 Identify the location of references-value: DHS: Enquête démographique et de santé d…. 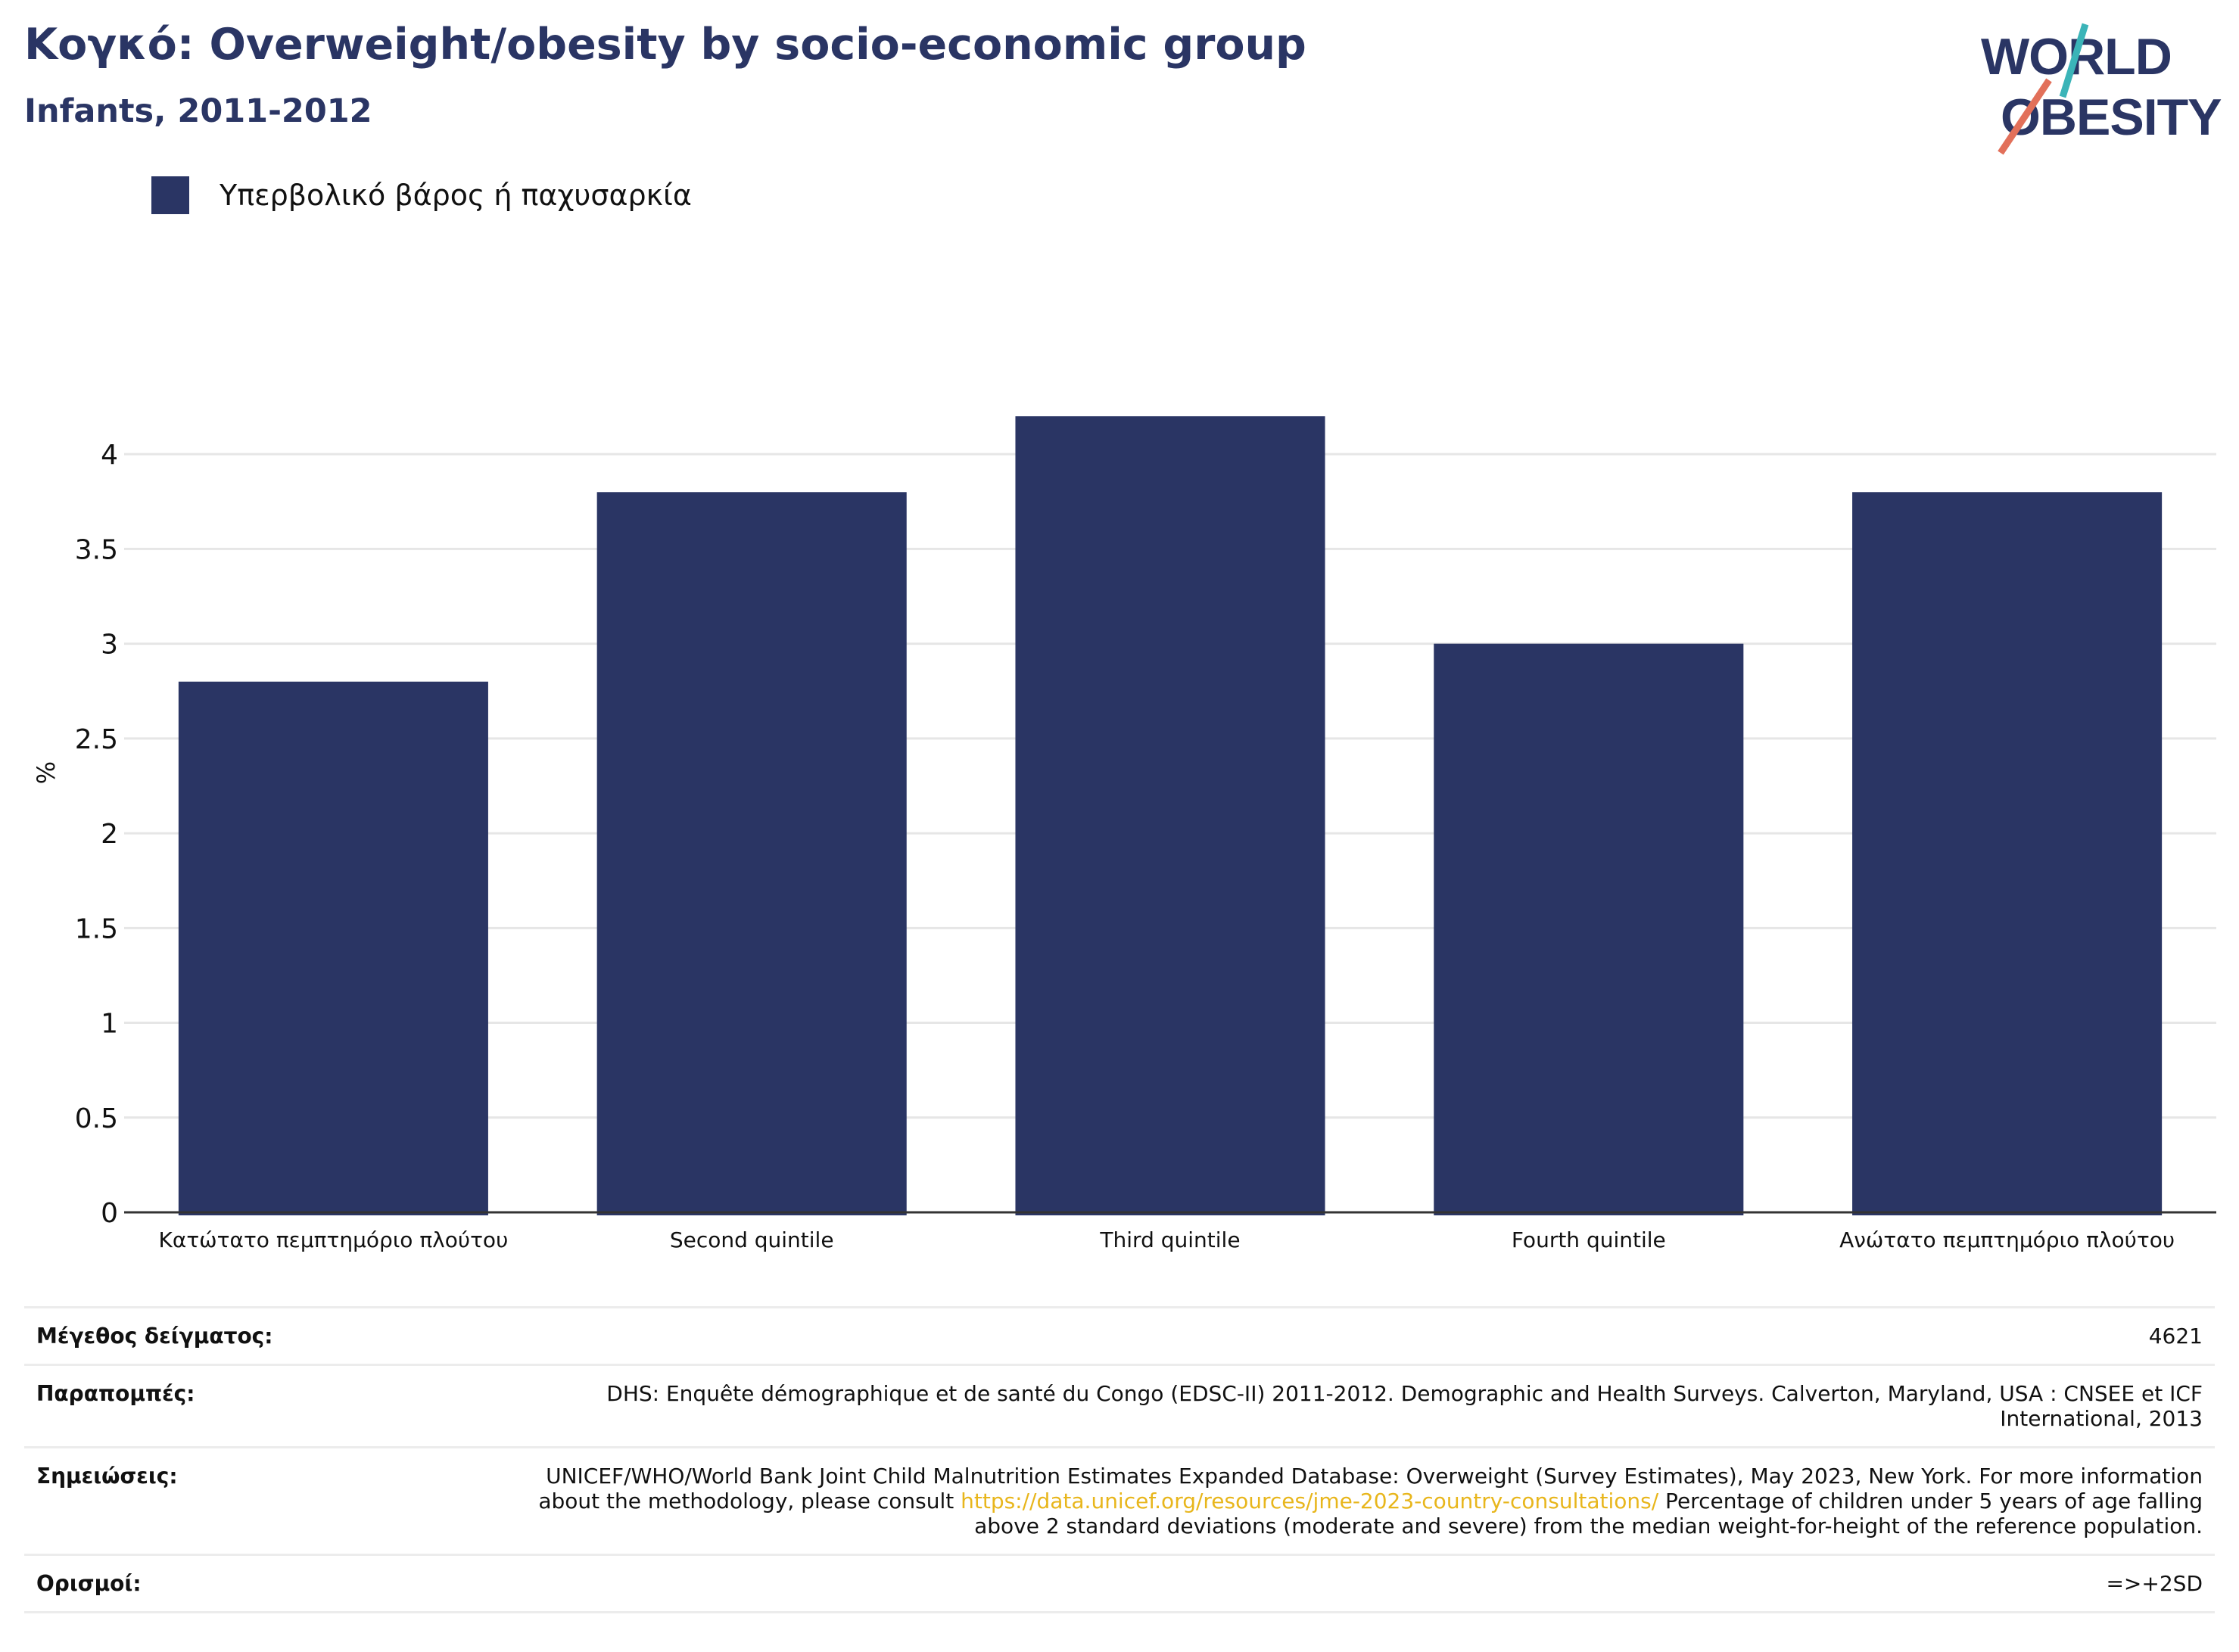
(1405, 1406).